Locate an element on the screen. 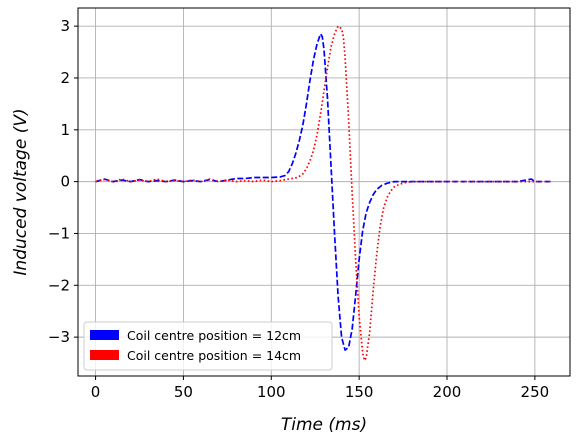 This screenshot has width=578, height=443. x-tick-label: 150 is located at coordinates (359, 392).